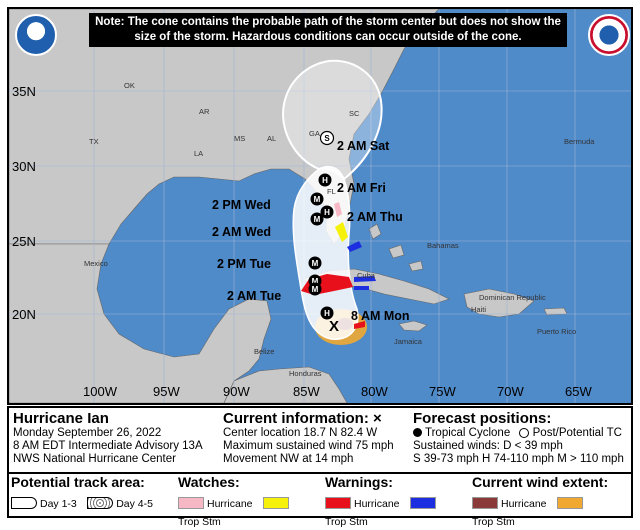 The height and width of the screenshot is (530, 640). Describe the element at coordinates (36, 35) in the screenshot. I see `noaa-logo` at that location.